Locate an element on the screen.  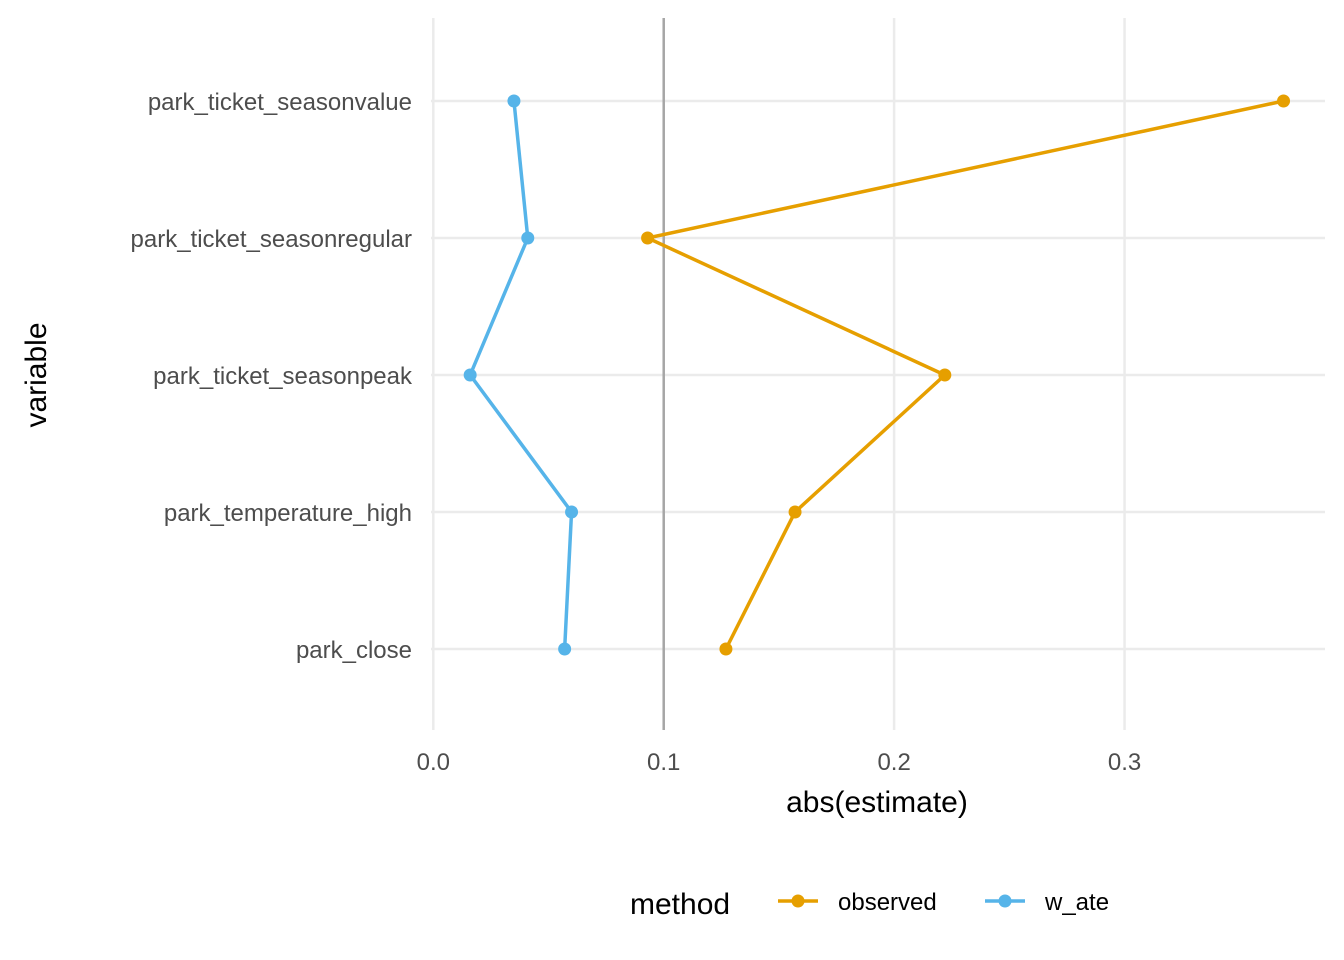
legend-title: method is located at coordinates (680, 904).